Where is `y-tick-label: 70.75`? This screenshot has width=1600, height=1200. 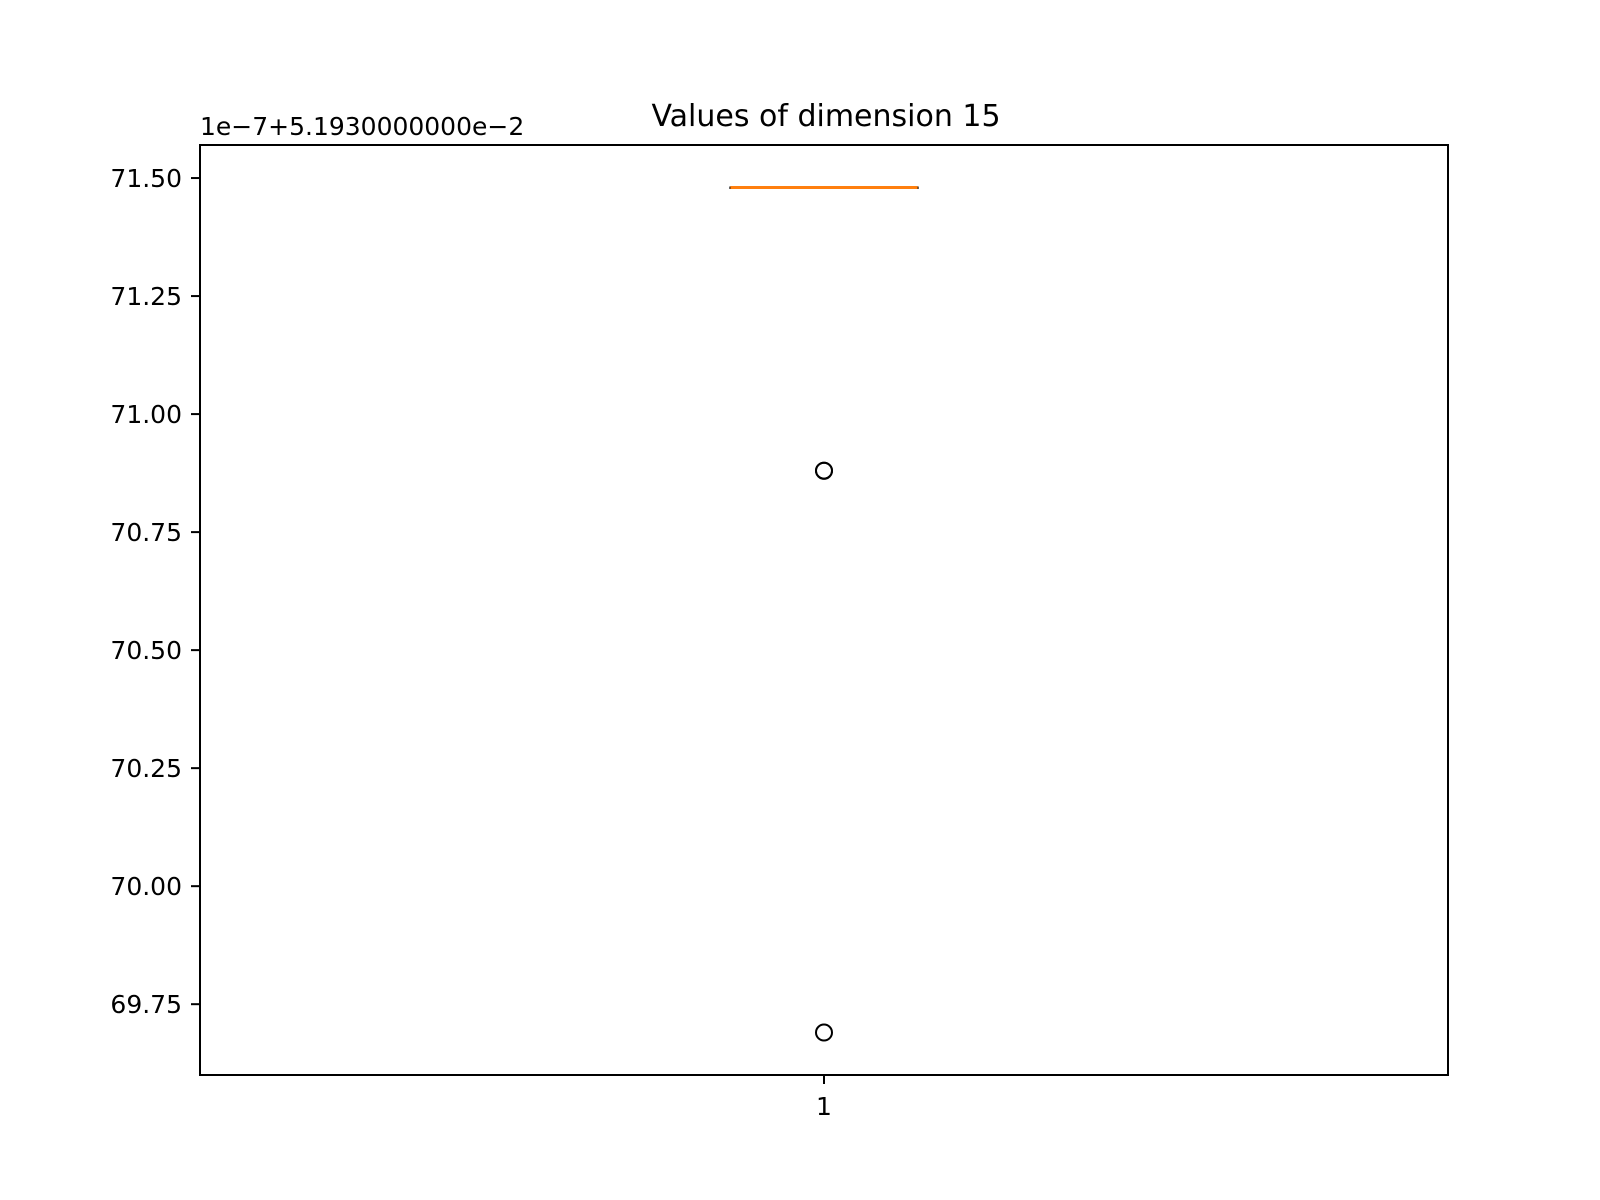
y-tick-label: 70.75 is located at coordinates (146, 532).